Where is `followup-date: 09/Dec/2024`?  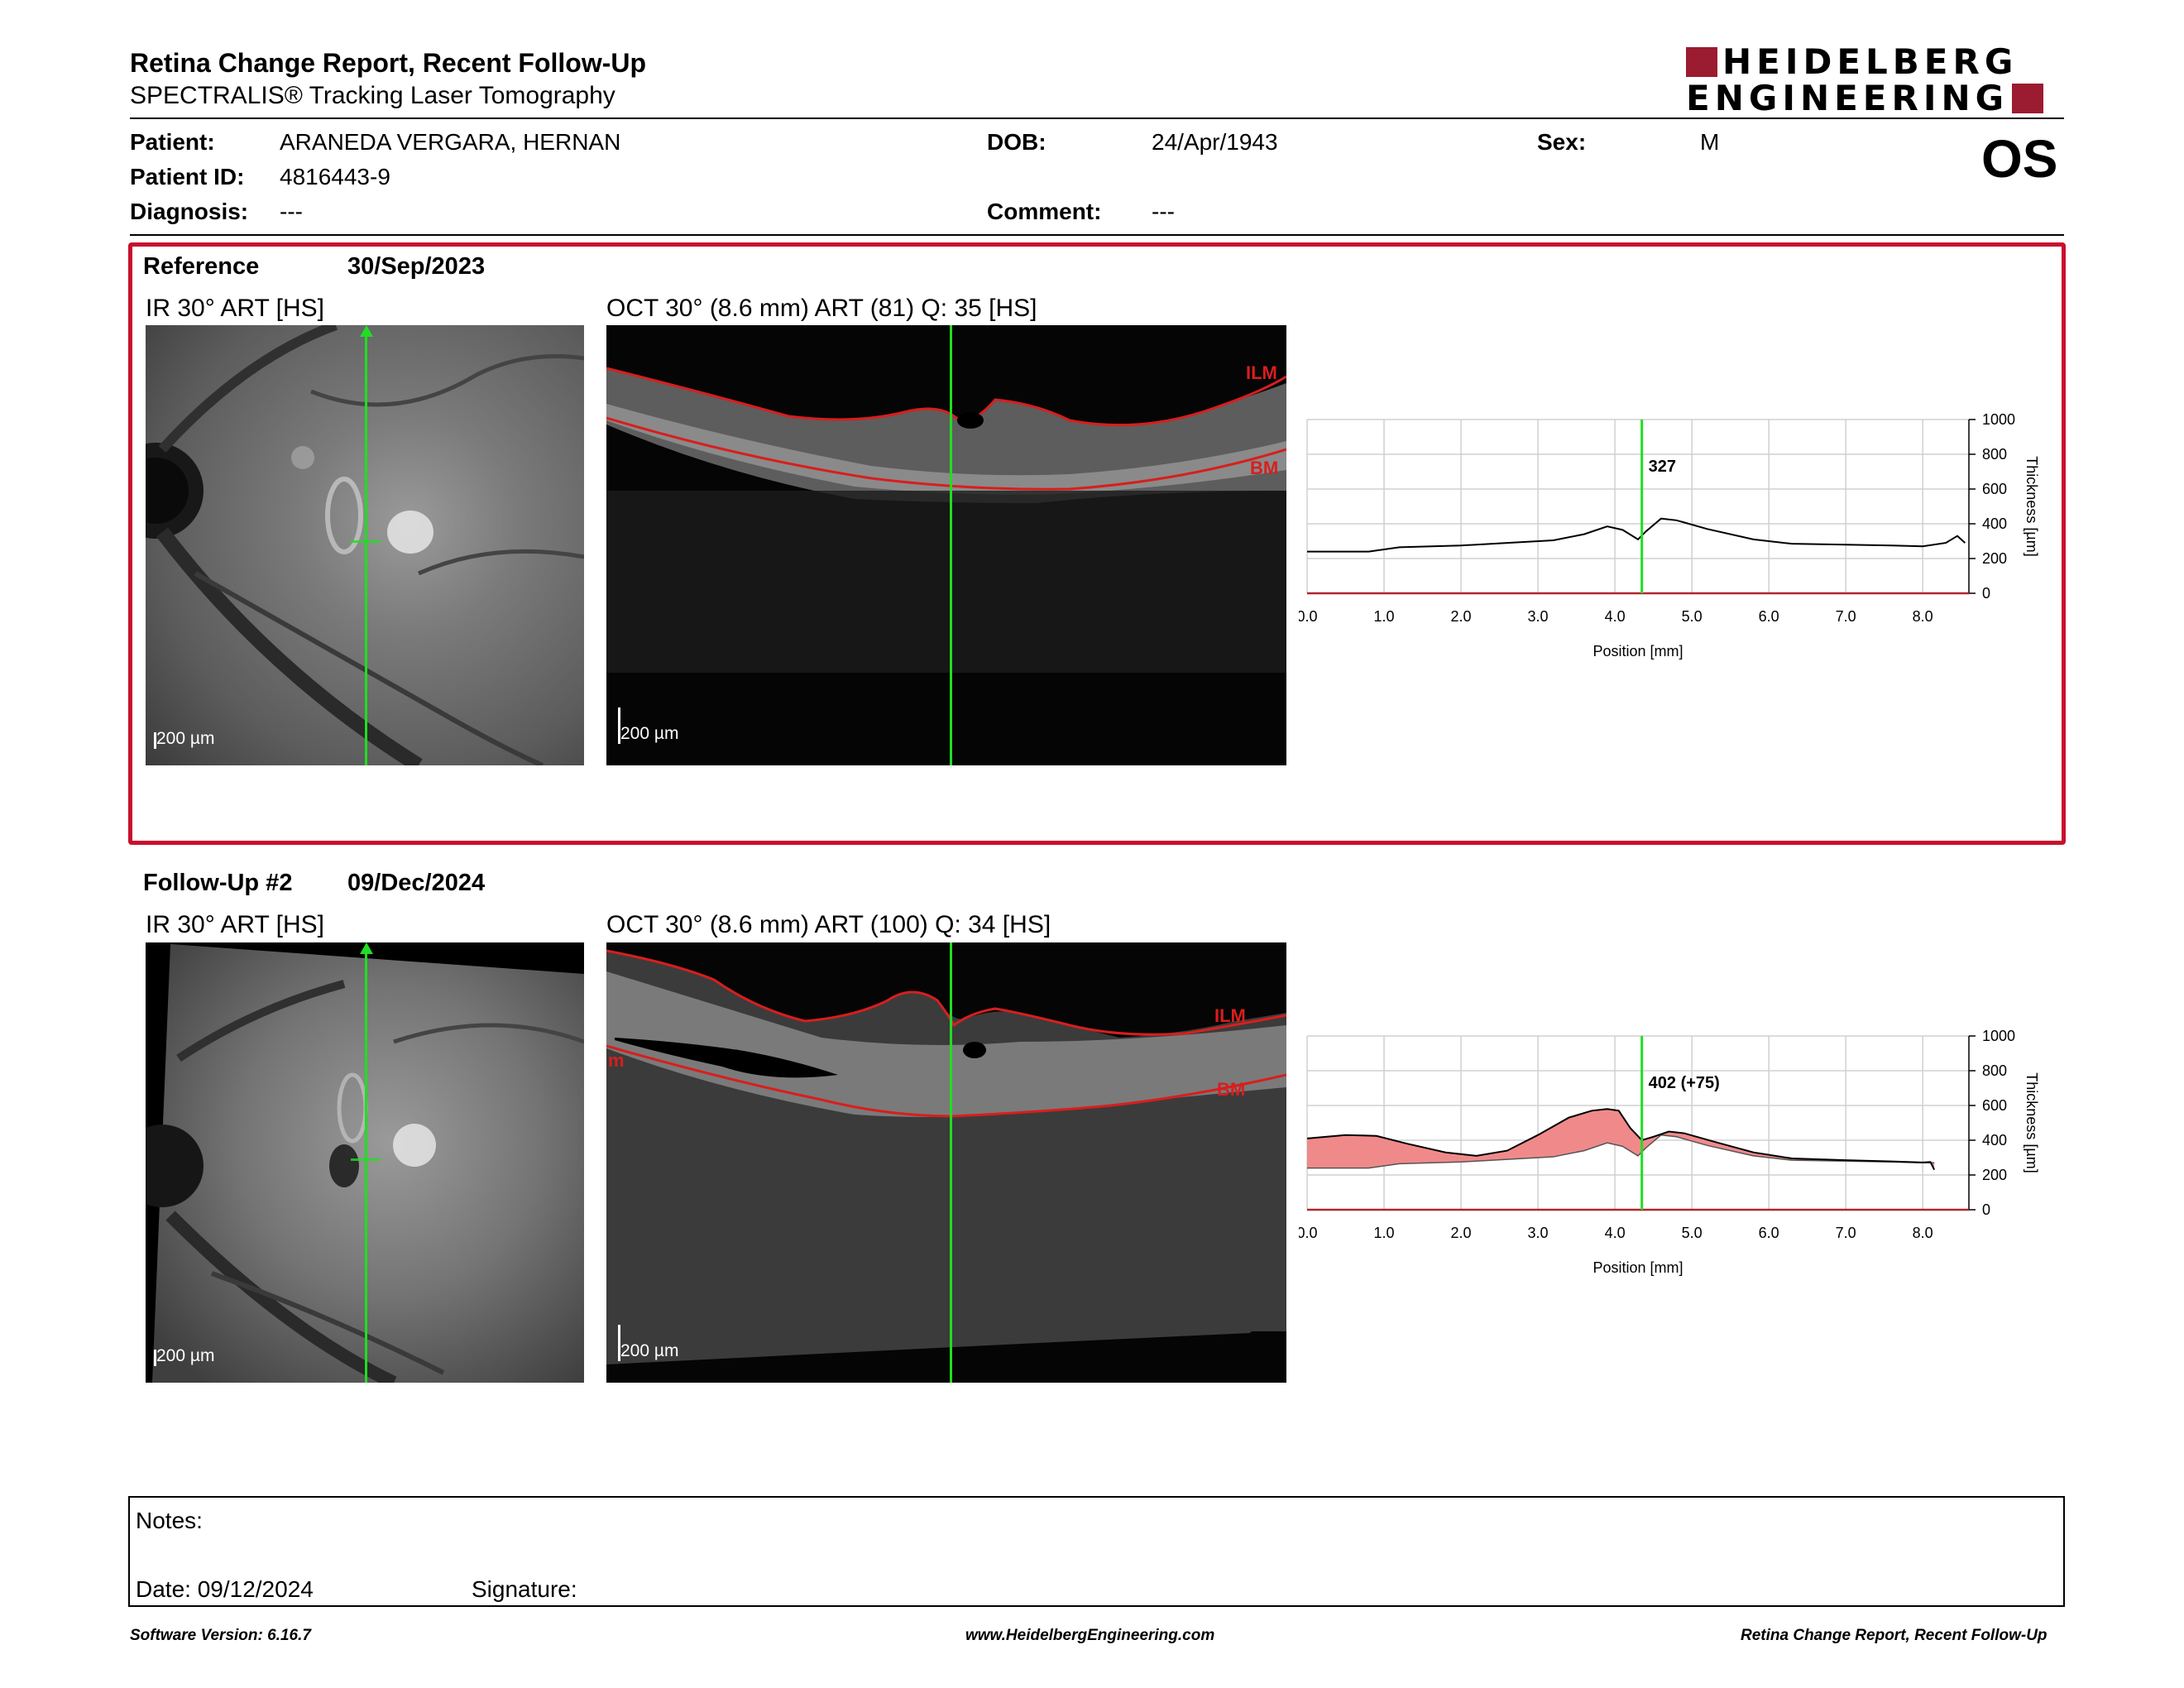 followup-date: 09/Dec/2024 is located at coordinates (416, 883).